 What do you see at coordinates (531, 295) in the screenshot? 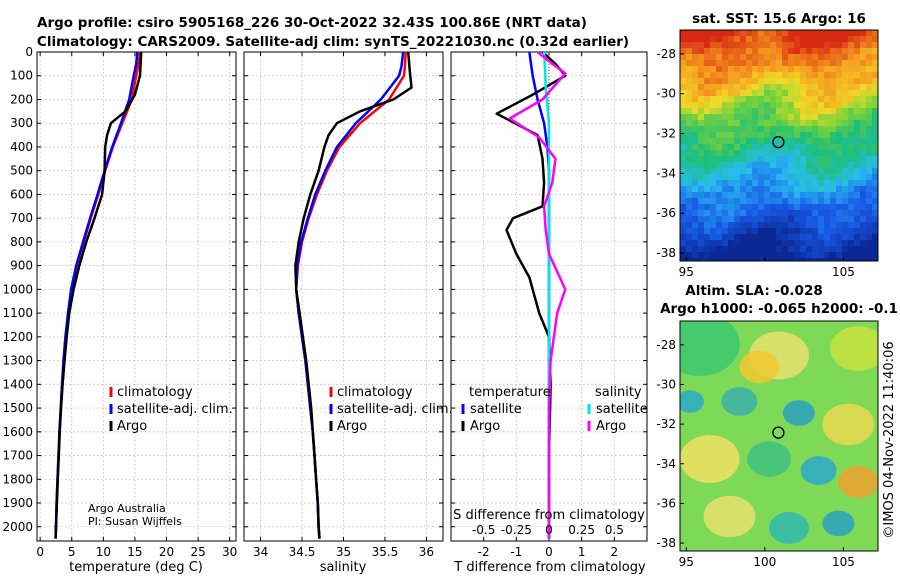
I see `difference-series-t-argo` at bounding box center [531, 295].